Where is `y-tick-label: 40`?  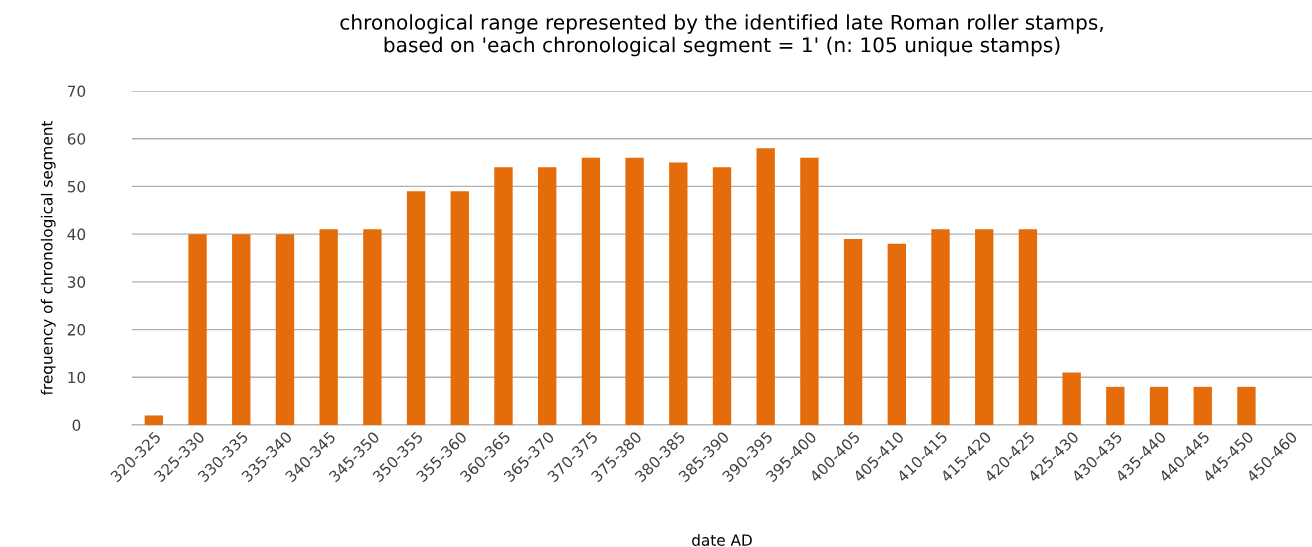 y-tick-label: 40 is located at coordinates (76, 234).